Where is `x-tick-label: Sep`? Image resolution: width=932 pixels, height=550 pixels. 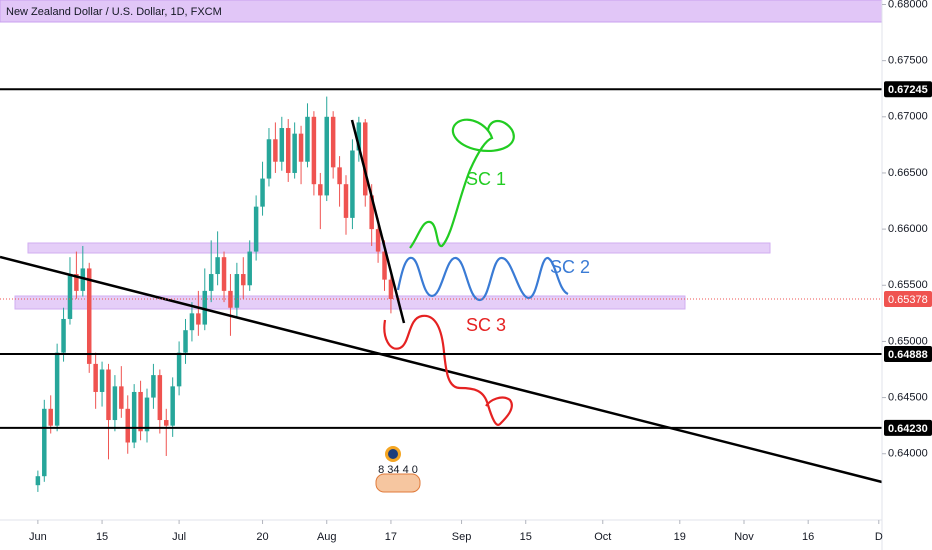 x-tick-label: Sep is located at coordinates (462, 537).